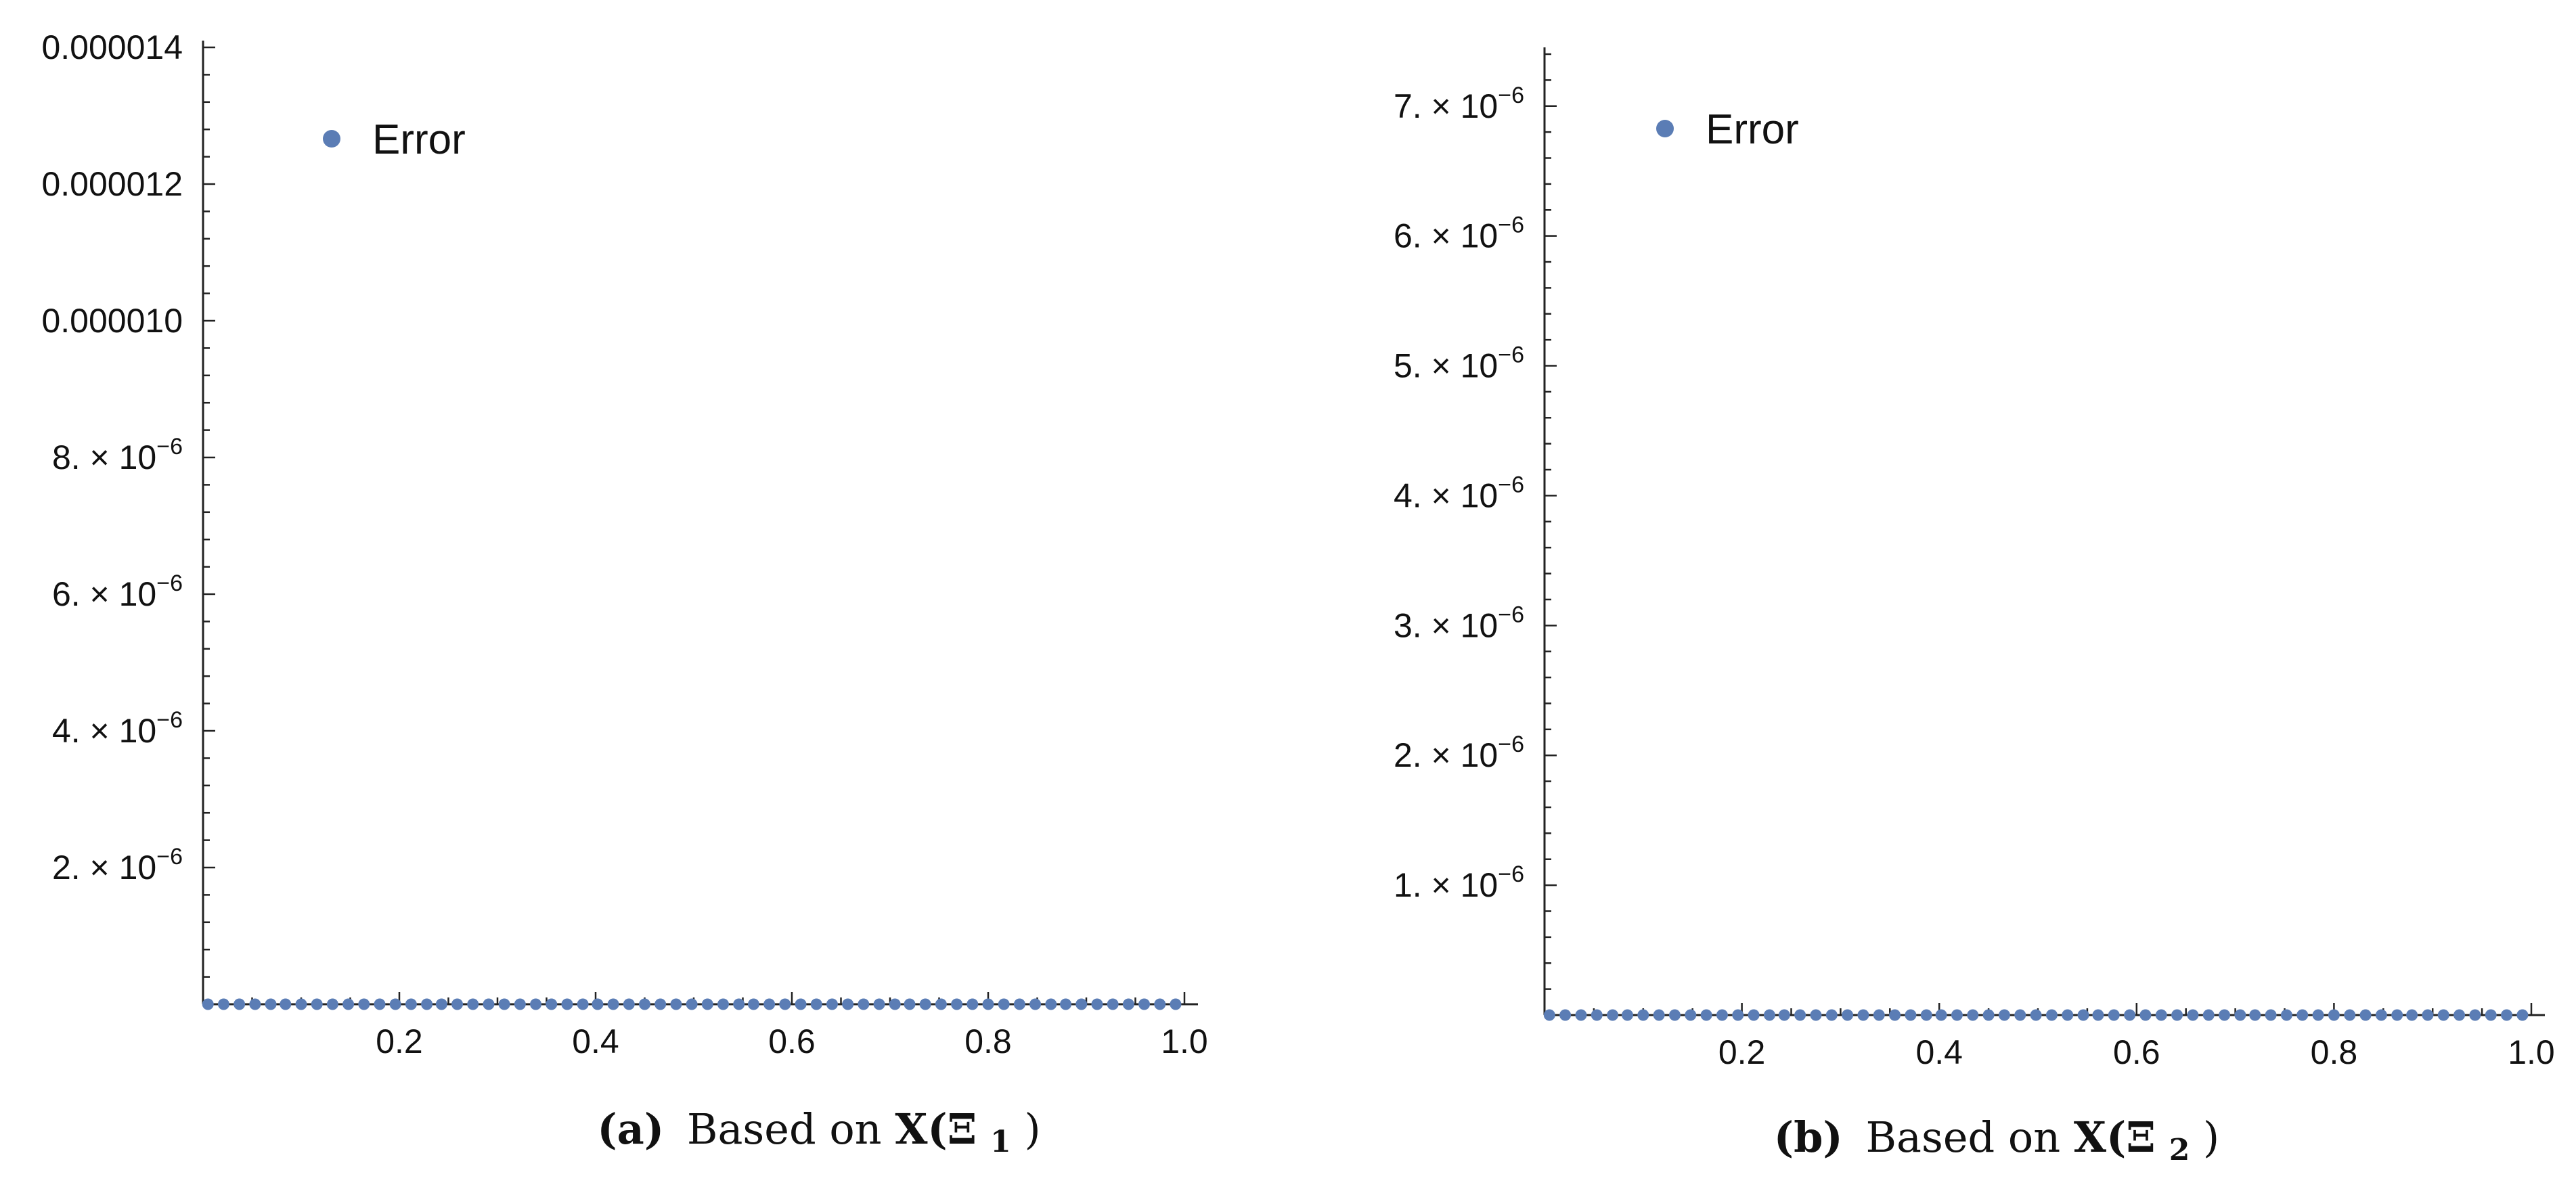  What do you see at coordinates (1459, 623) in the screenshot?
I see `y-tick-label-b: 3. × 10−6` at bounding box center [1459, 623].